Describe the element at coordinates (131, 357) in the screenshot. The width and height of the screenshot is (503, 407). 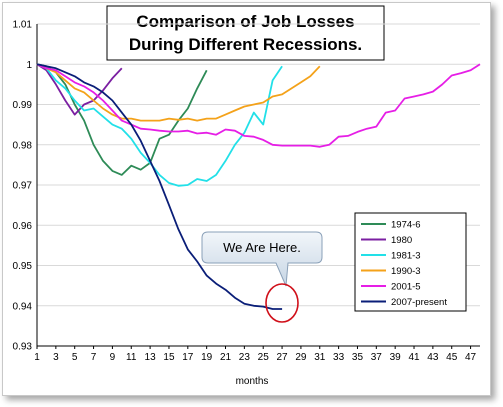
I see `x-tick-label: 11` at that location.